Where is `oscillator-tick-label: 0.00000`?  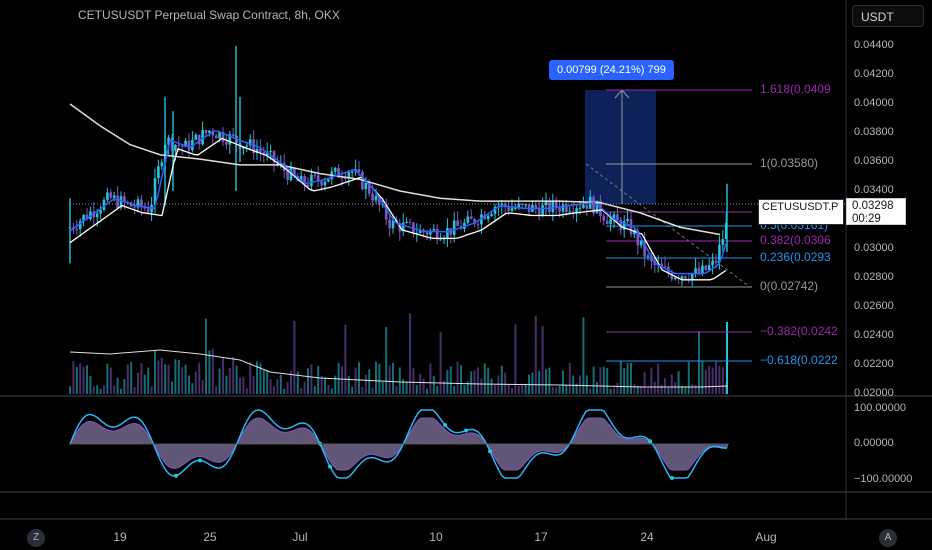 oscillator-tick-label: 0.00000 is located at coordinates (874, 443).